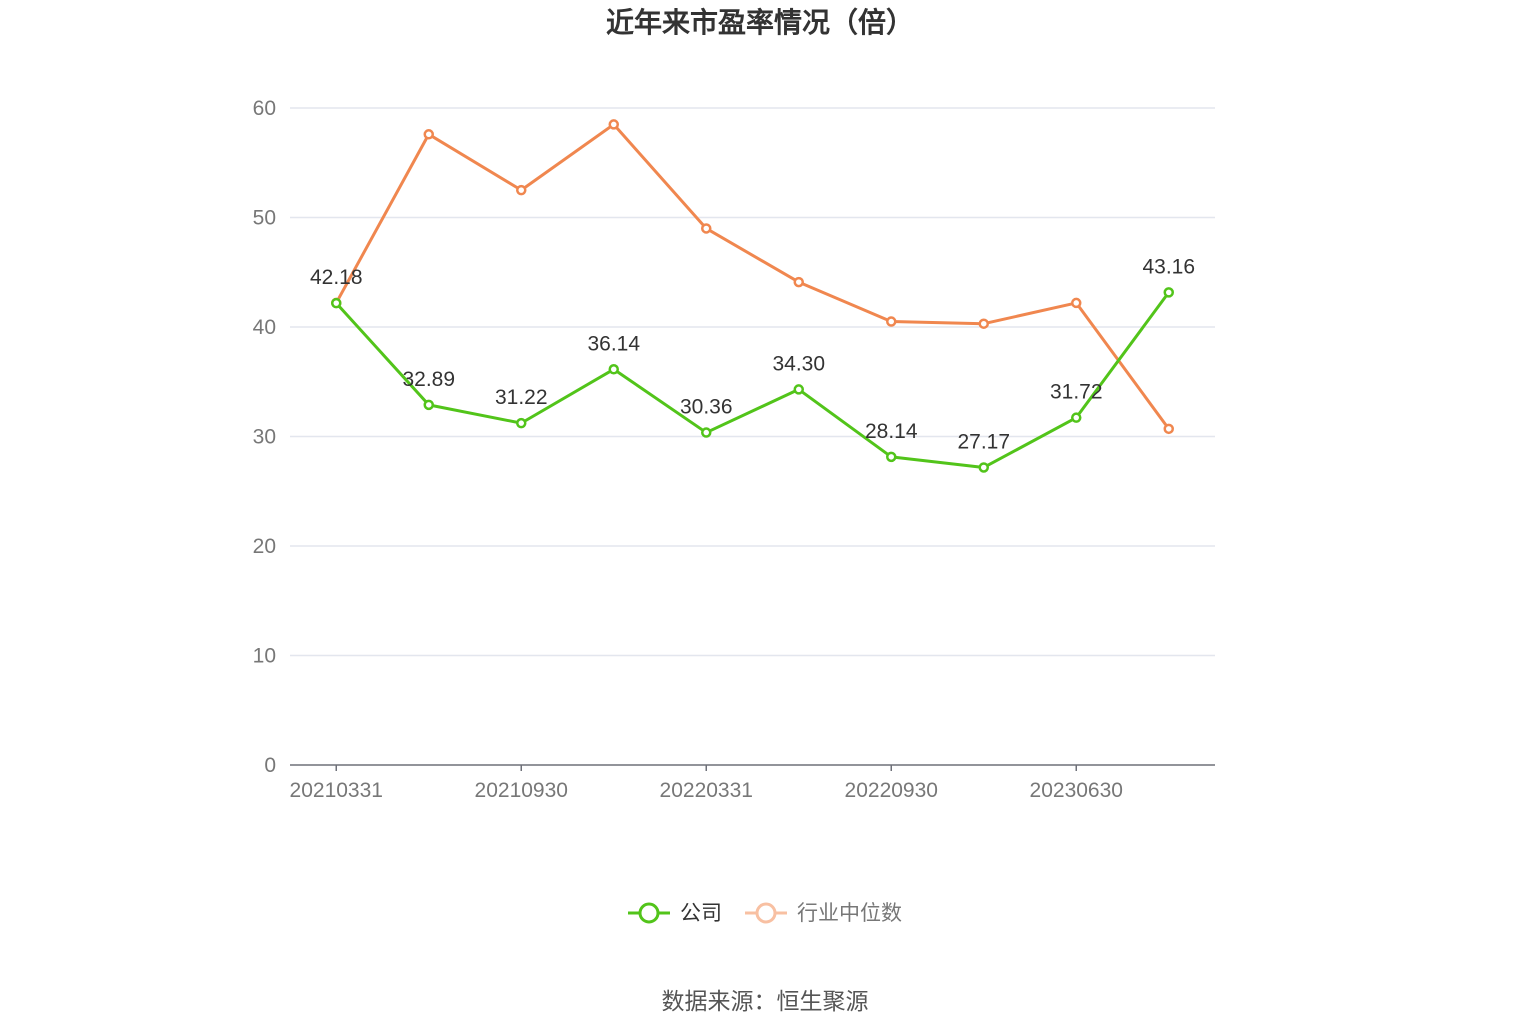 This screenshot has width=1531, height=1034. I want to click on x-axis: 20210331 20210930 20220331 20220930 20230630, so click(752, 783).